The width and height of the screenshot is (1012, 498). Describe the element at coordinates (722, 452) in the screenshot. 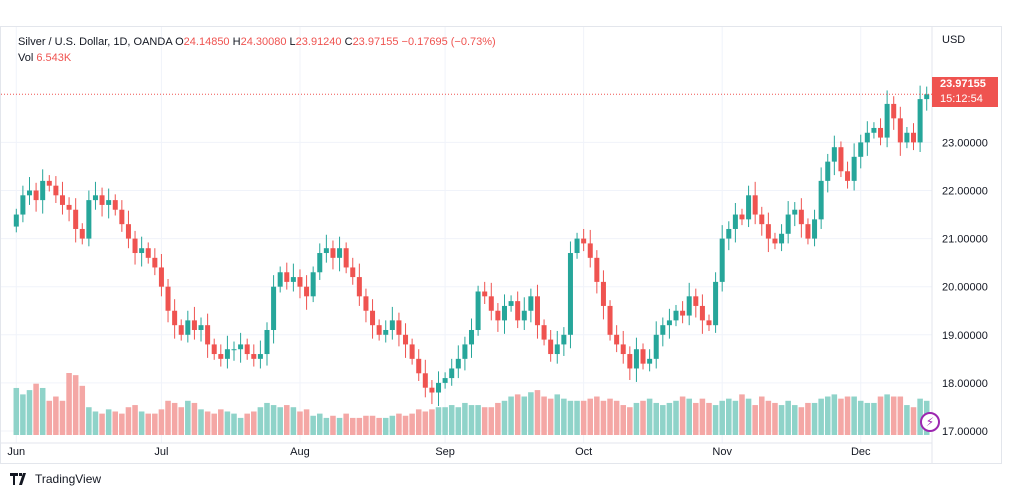

I see `x-tick-label: Nov` at that location.